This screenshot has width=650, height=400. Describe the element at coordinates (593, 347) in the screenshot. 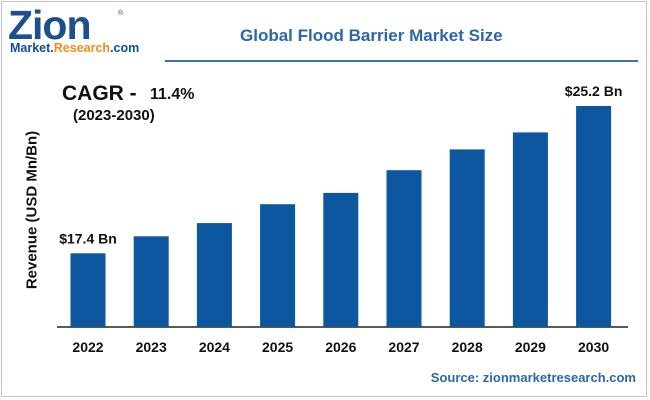

I see `x-tick-label-2030: 2030` at that location.